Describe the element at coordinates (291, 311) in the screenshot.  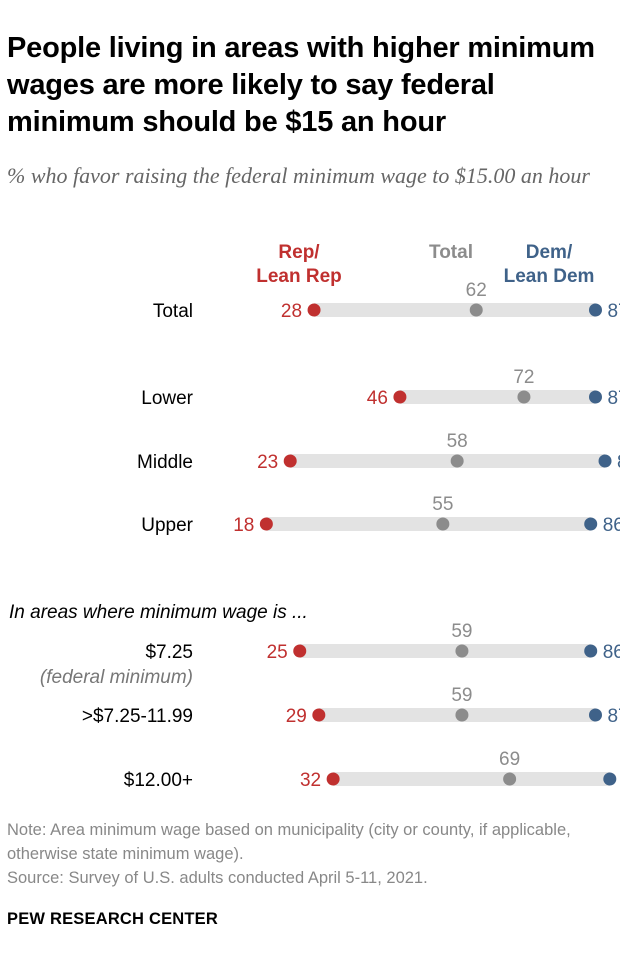
I see `value-rep: 28` at that location.